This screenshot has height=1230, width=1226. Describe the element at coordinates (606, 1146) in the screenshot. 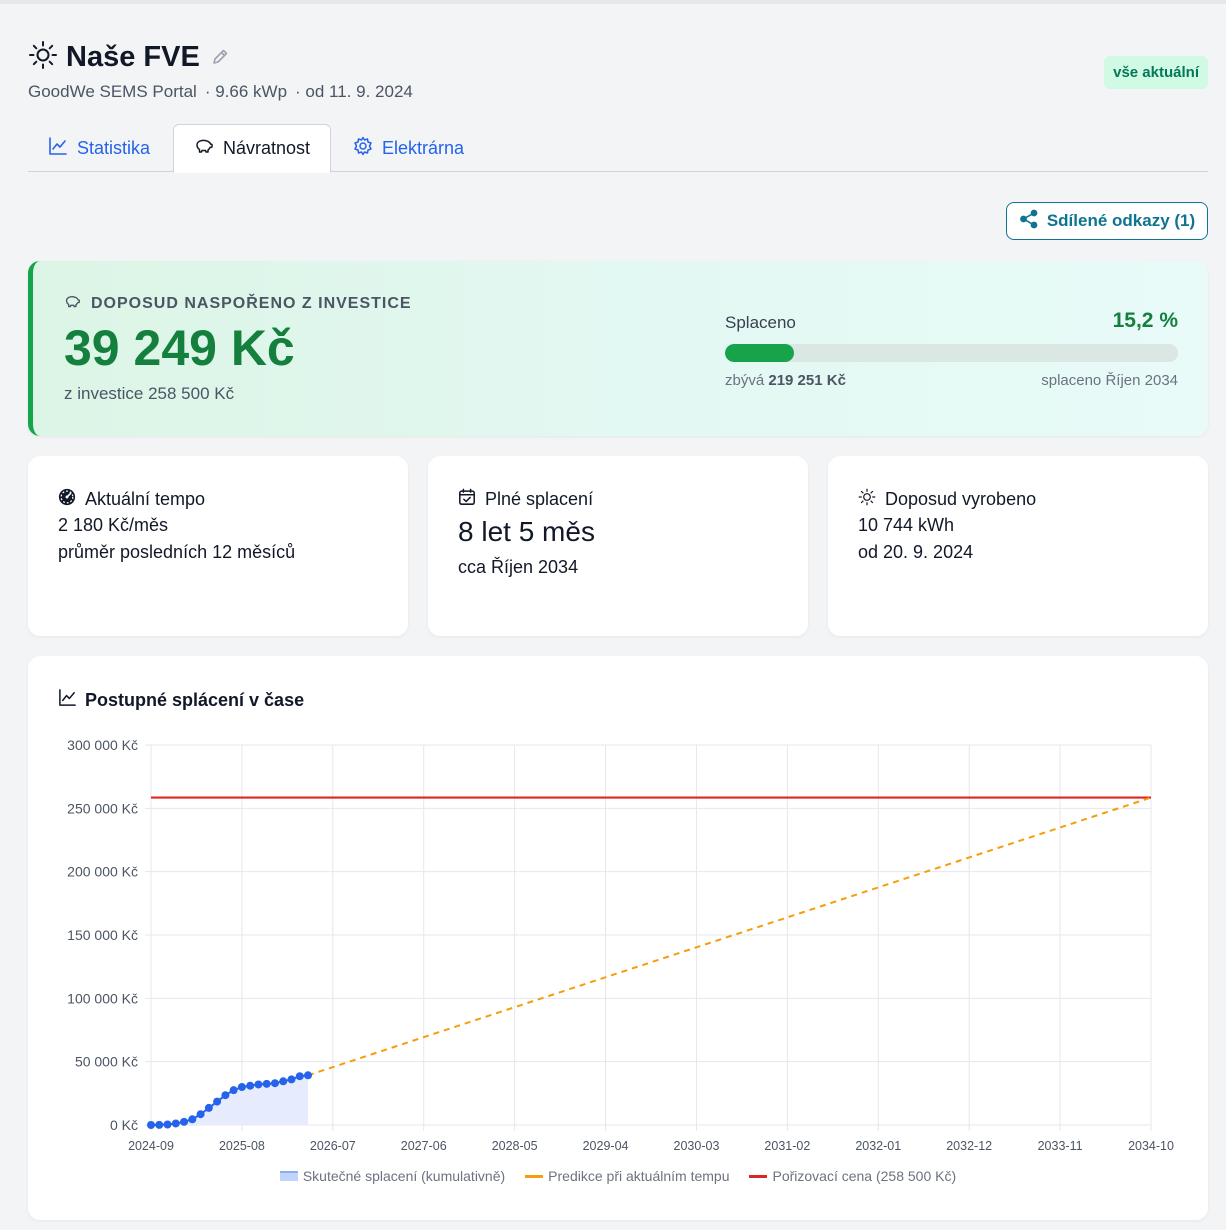

I see `x-tick-label: 2029-04` at that location.